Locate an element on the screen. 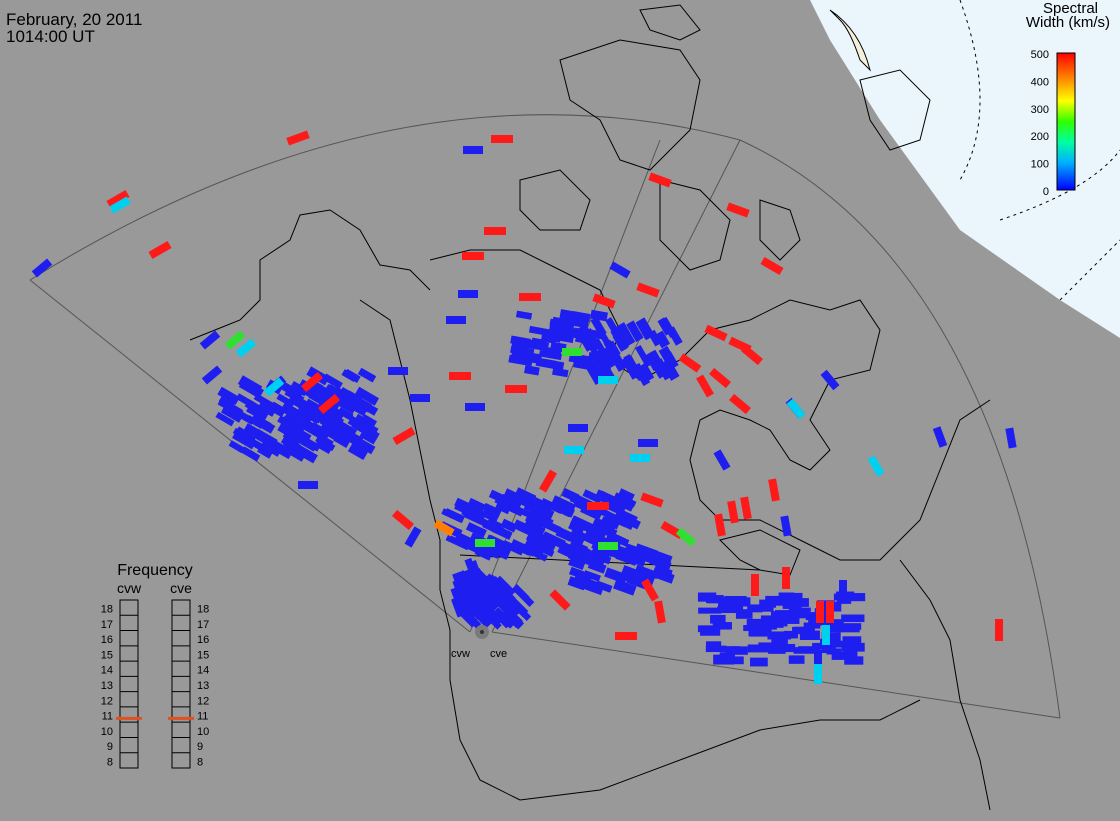  frequency-tick-label: 13 is located at coordinates (107, 686).